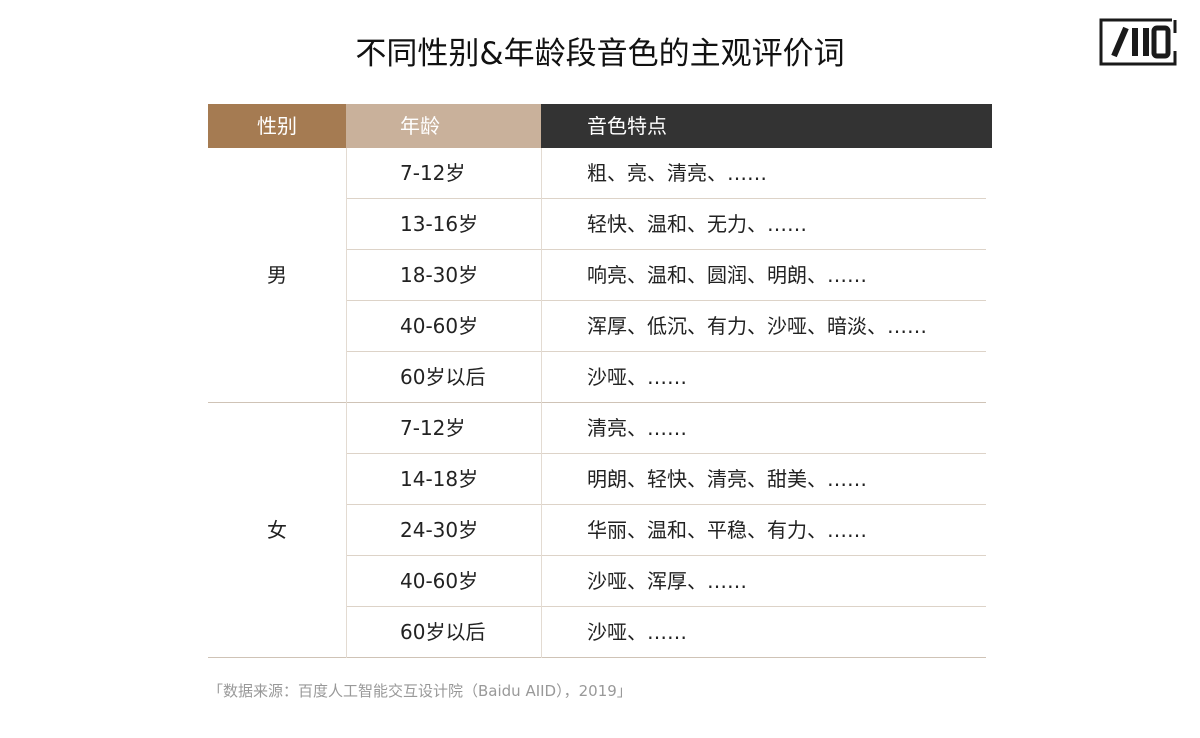  I want to click on header-gender: 性别, so click(277, 126).